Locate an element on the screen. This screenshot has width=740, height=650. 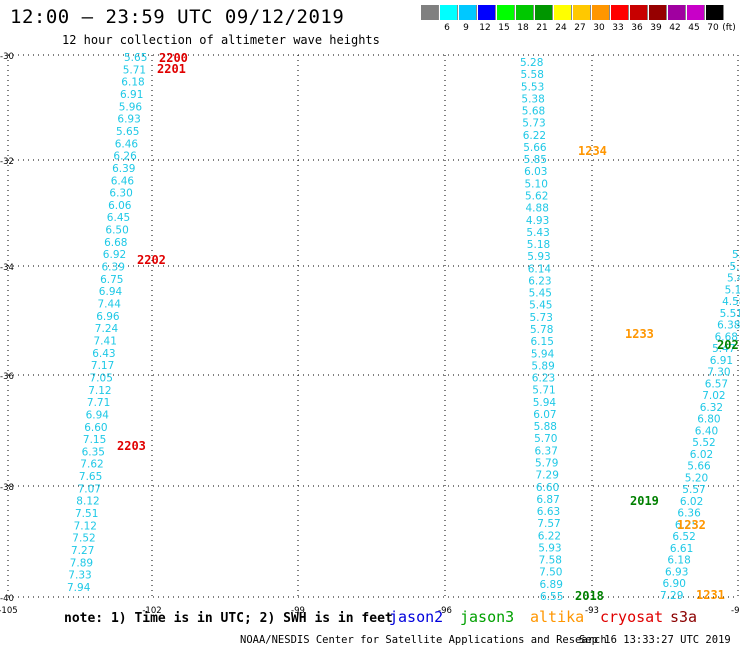
legend-label: 15 is located at coordinates (504, 28).